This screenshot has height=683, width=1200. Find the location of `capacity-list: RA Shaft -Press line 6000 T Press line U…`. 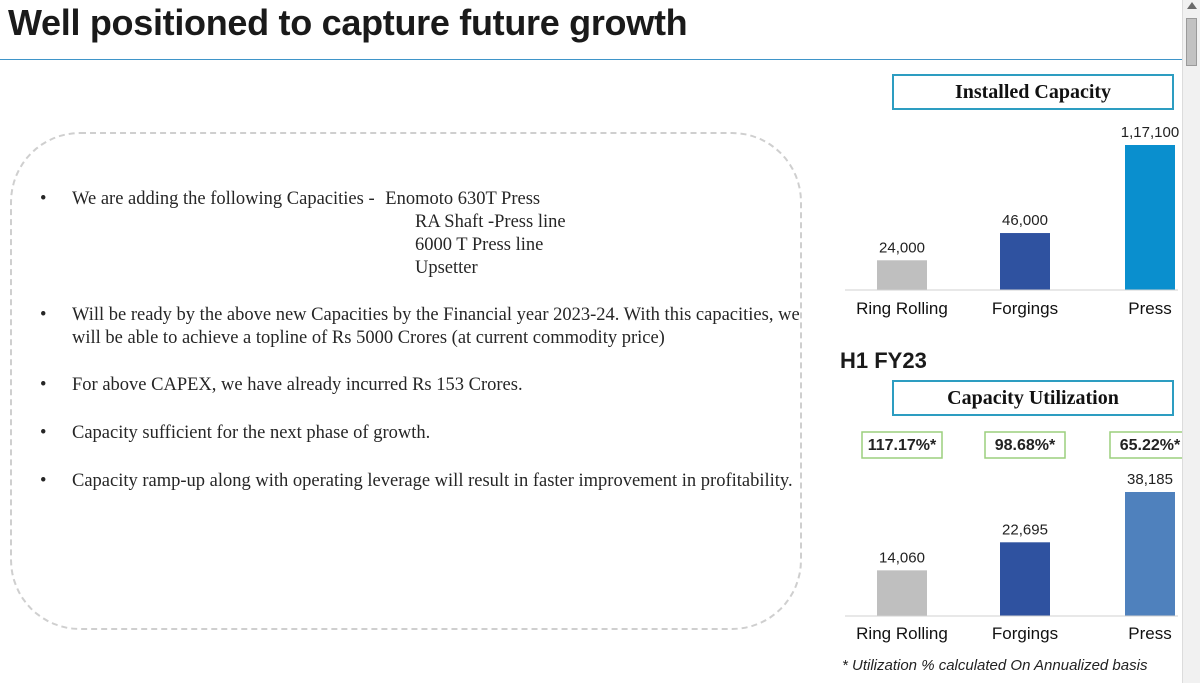

capacity-list: RA Shaft -Press line 6000 T Press line U… is located at coordinates (607, 245).